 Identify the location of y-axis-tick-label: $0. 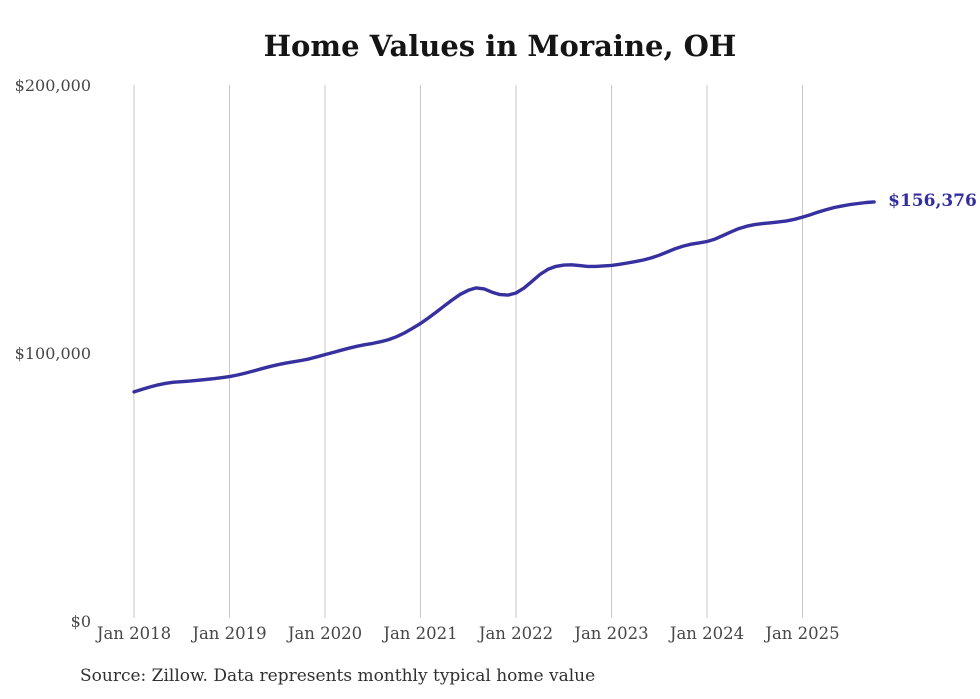
(80, 621).